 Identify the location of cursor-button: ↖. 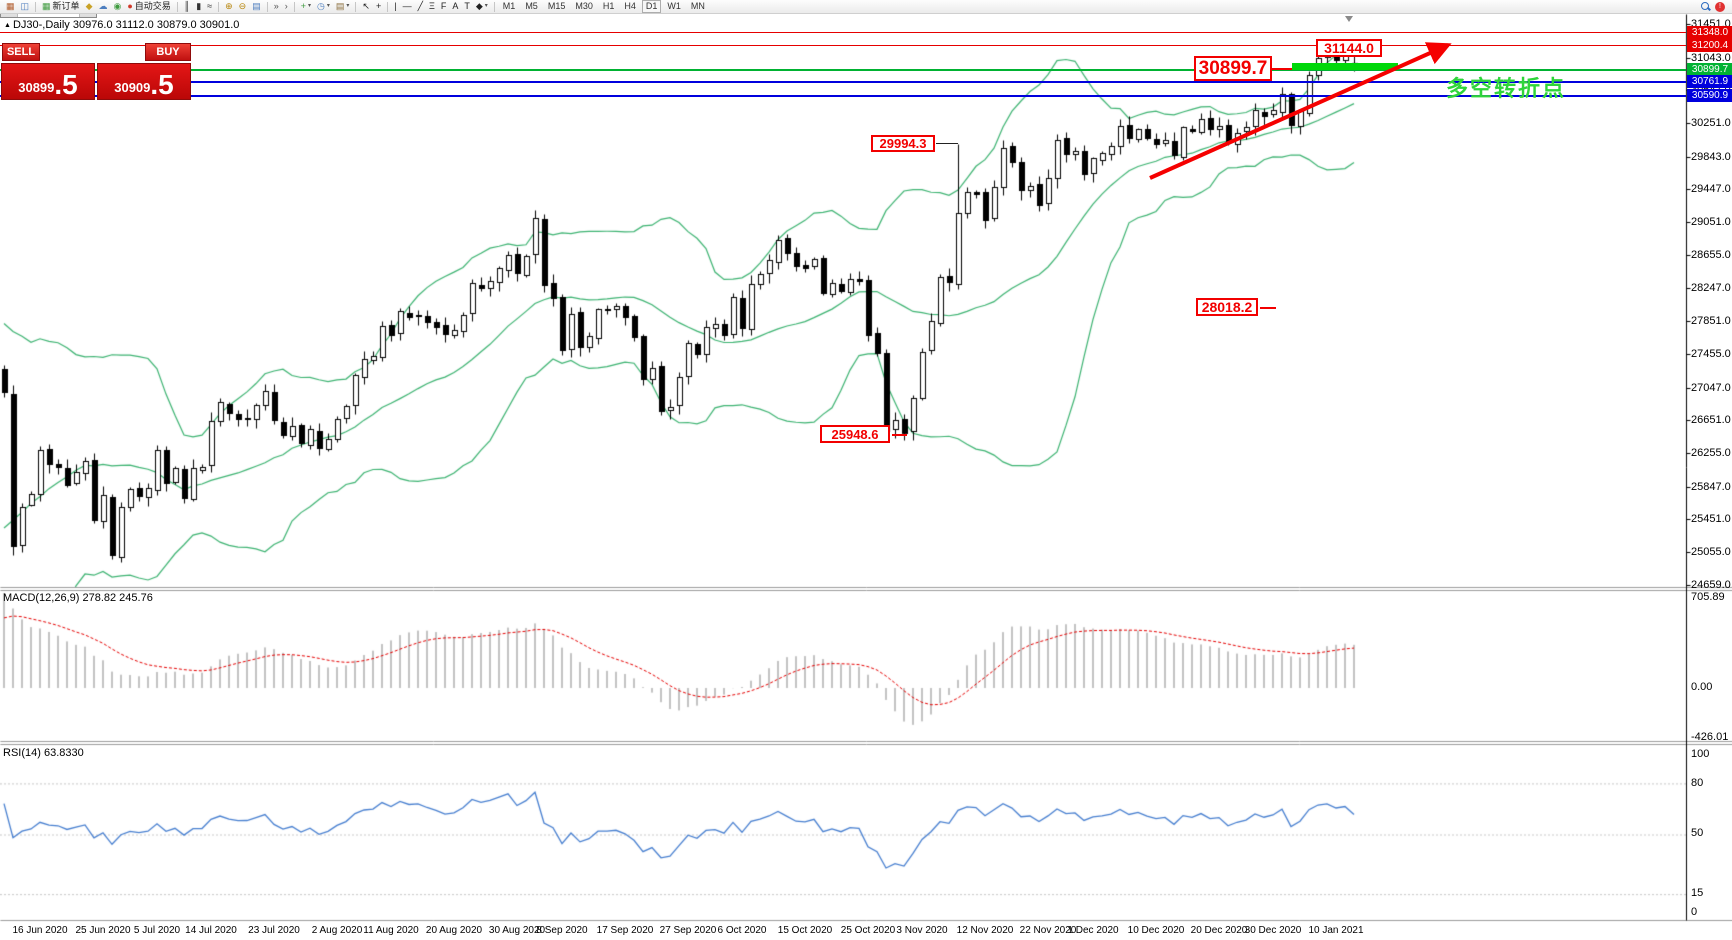
(366, 7).